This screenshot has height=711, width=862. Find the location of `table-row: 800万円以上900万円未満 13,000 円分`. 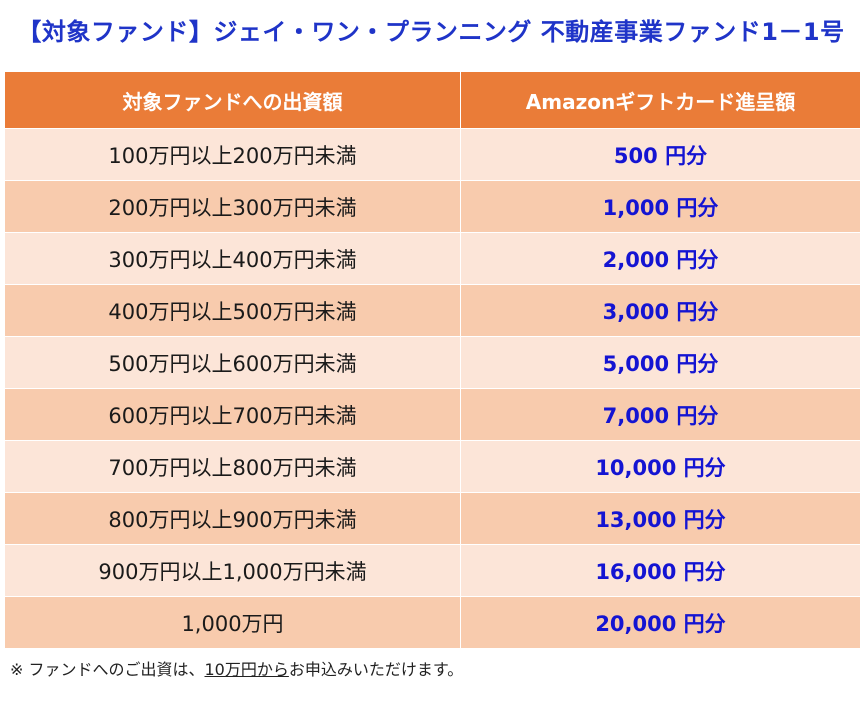

table-row: 800万円以上900万円未満 13,000 円分 is located at coordinates (432, 518).